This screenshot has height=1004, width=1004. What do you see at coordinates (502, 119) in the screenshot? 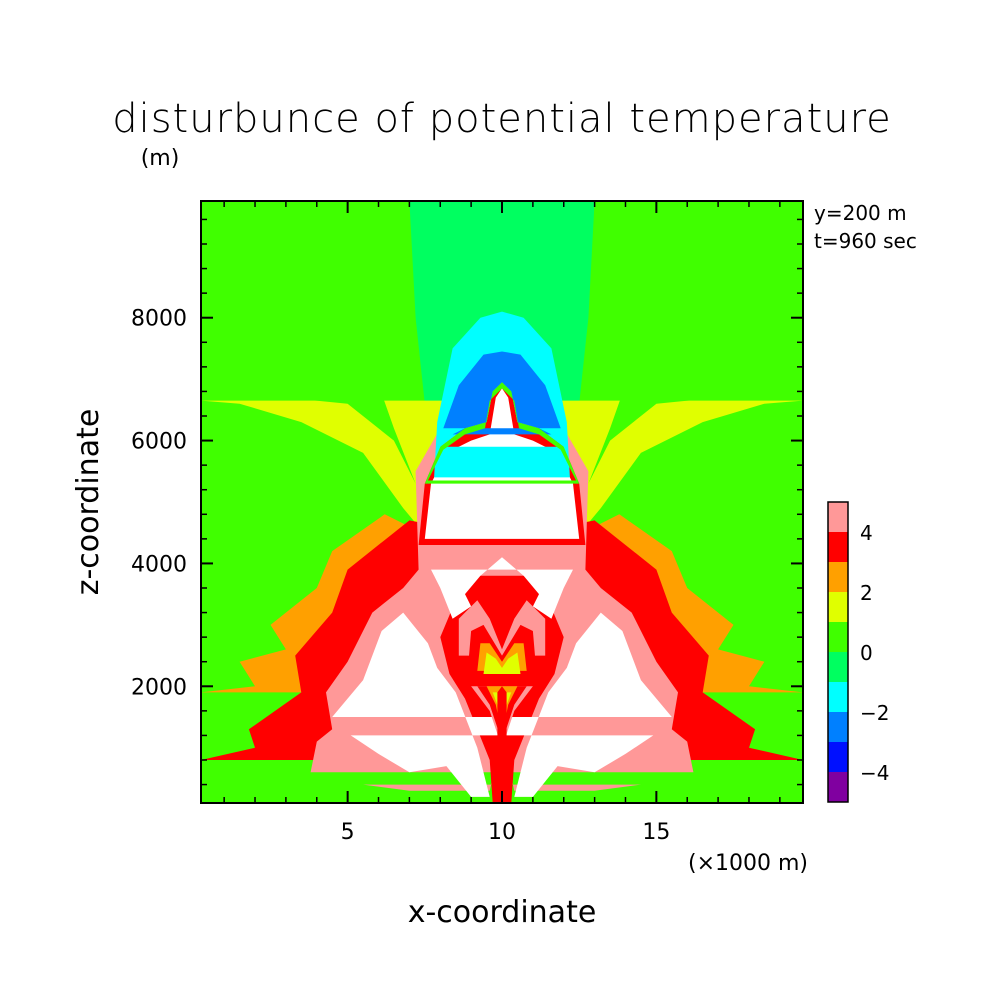
I see `chart-title: disturbunce of potential temperature` at bounding box center [502, 119].